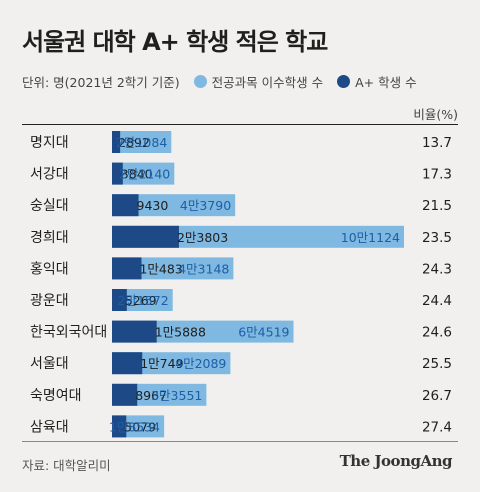 The width and height of the screenshot is (480, 492). I want to click on category-label: 삼육대, so click(49, 427).